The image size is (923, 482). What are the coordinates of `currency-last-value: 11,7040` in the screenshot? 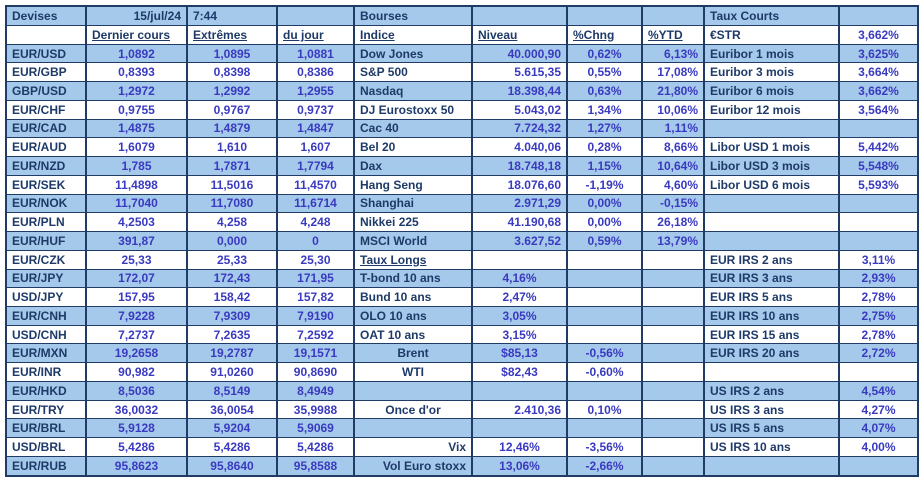 It's located at (136, 203).